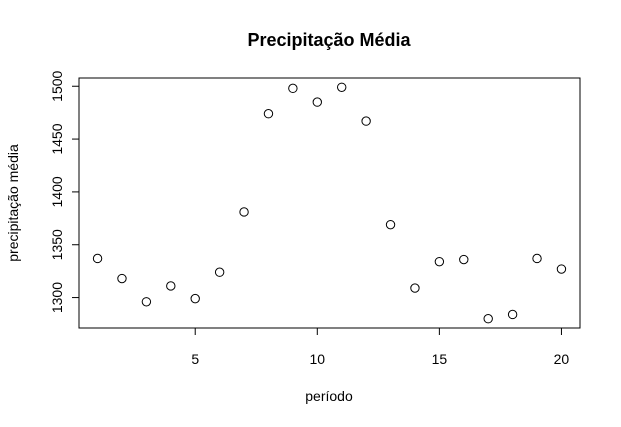 The height and width of the screenshot is (427, 621). I want to click on y-axis: 1300 1350 1400 1450 1500, so click(64, 191).